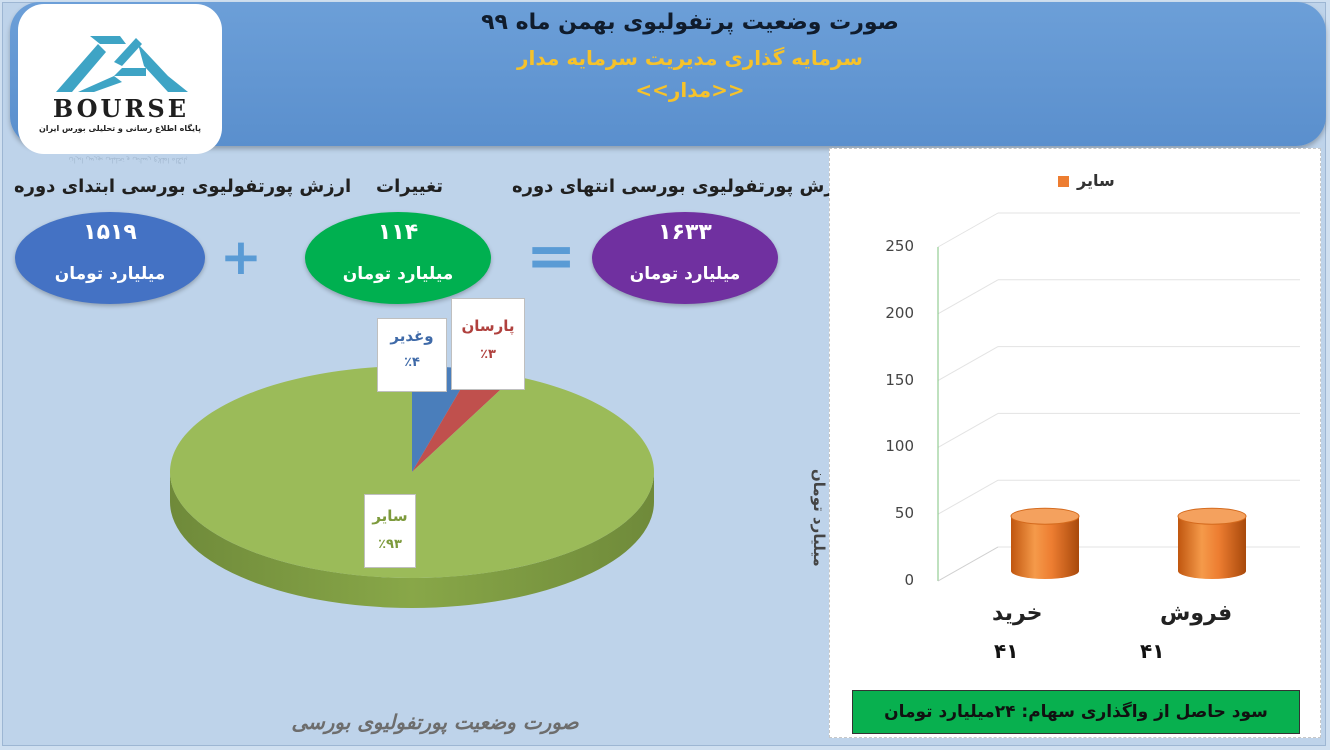 Image resolution: width=1330 pixels, height=750 pixels. Describe the element at coordinates (398, 258) in the screenshot. I see `change-oval: ۱۱۴ میلیارد تومان` at that location.